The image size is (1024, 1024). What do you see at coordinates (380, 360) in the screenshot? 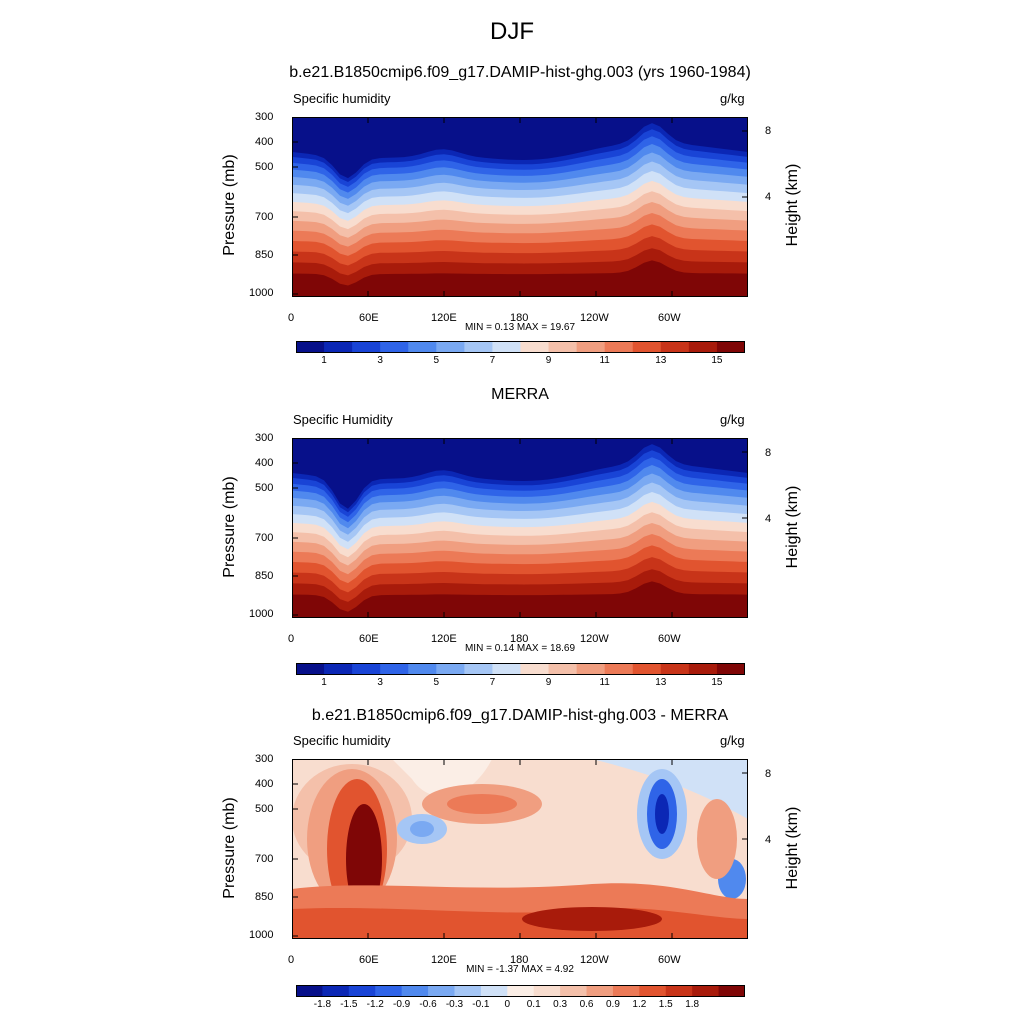
I see `colorbar-label: 3` at bounding box center [380, 360].